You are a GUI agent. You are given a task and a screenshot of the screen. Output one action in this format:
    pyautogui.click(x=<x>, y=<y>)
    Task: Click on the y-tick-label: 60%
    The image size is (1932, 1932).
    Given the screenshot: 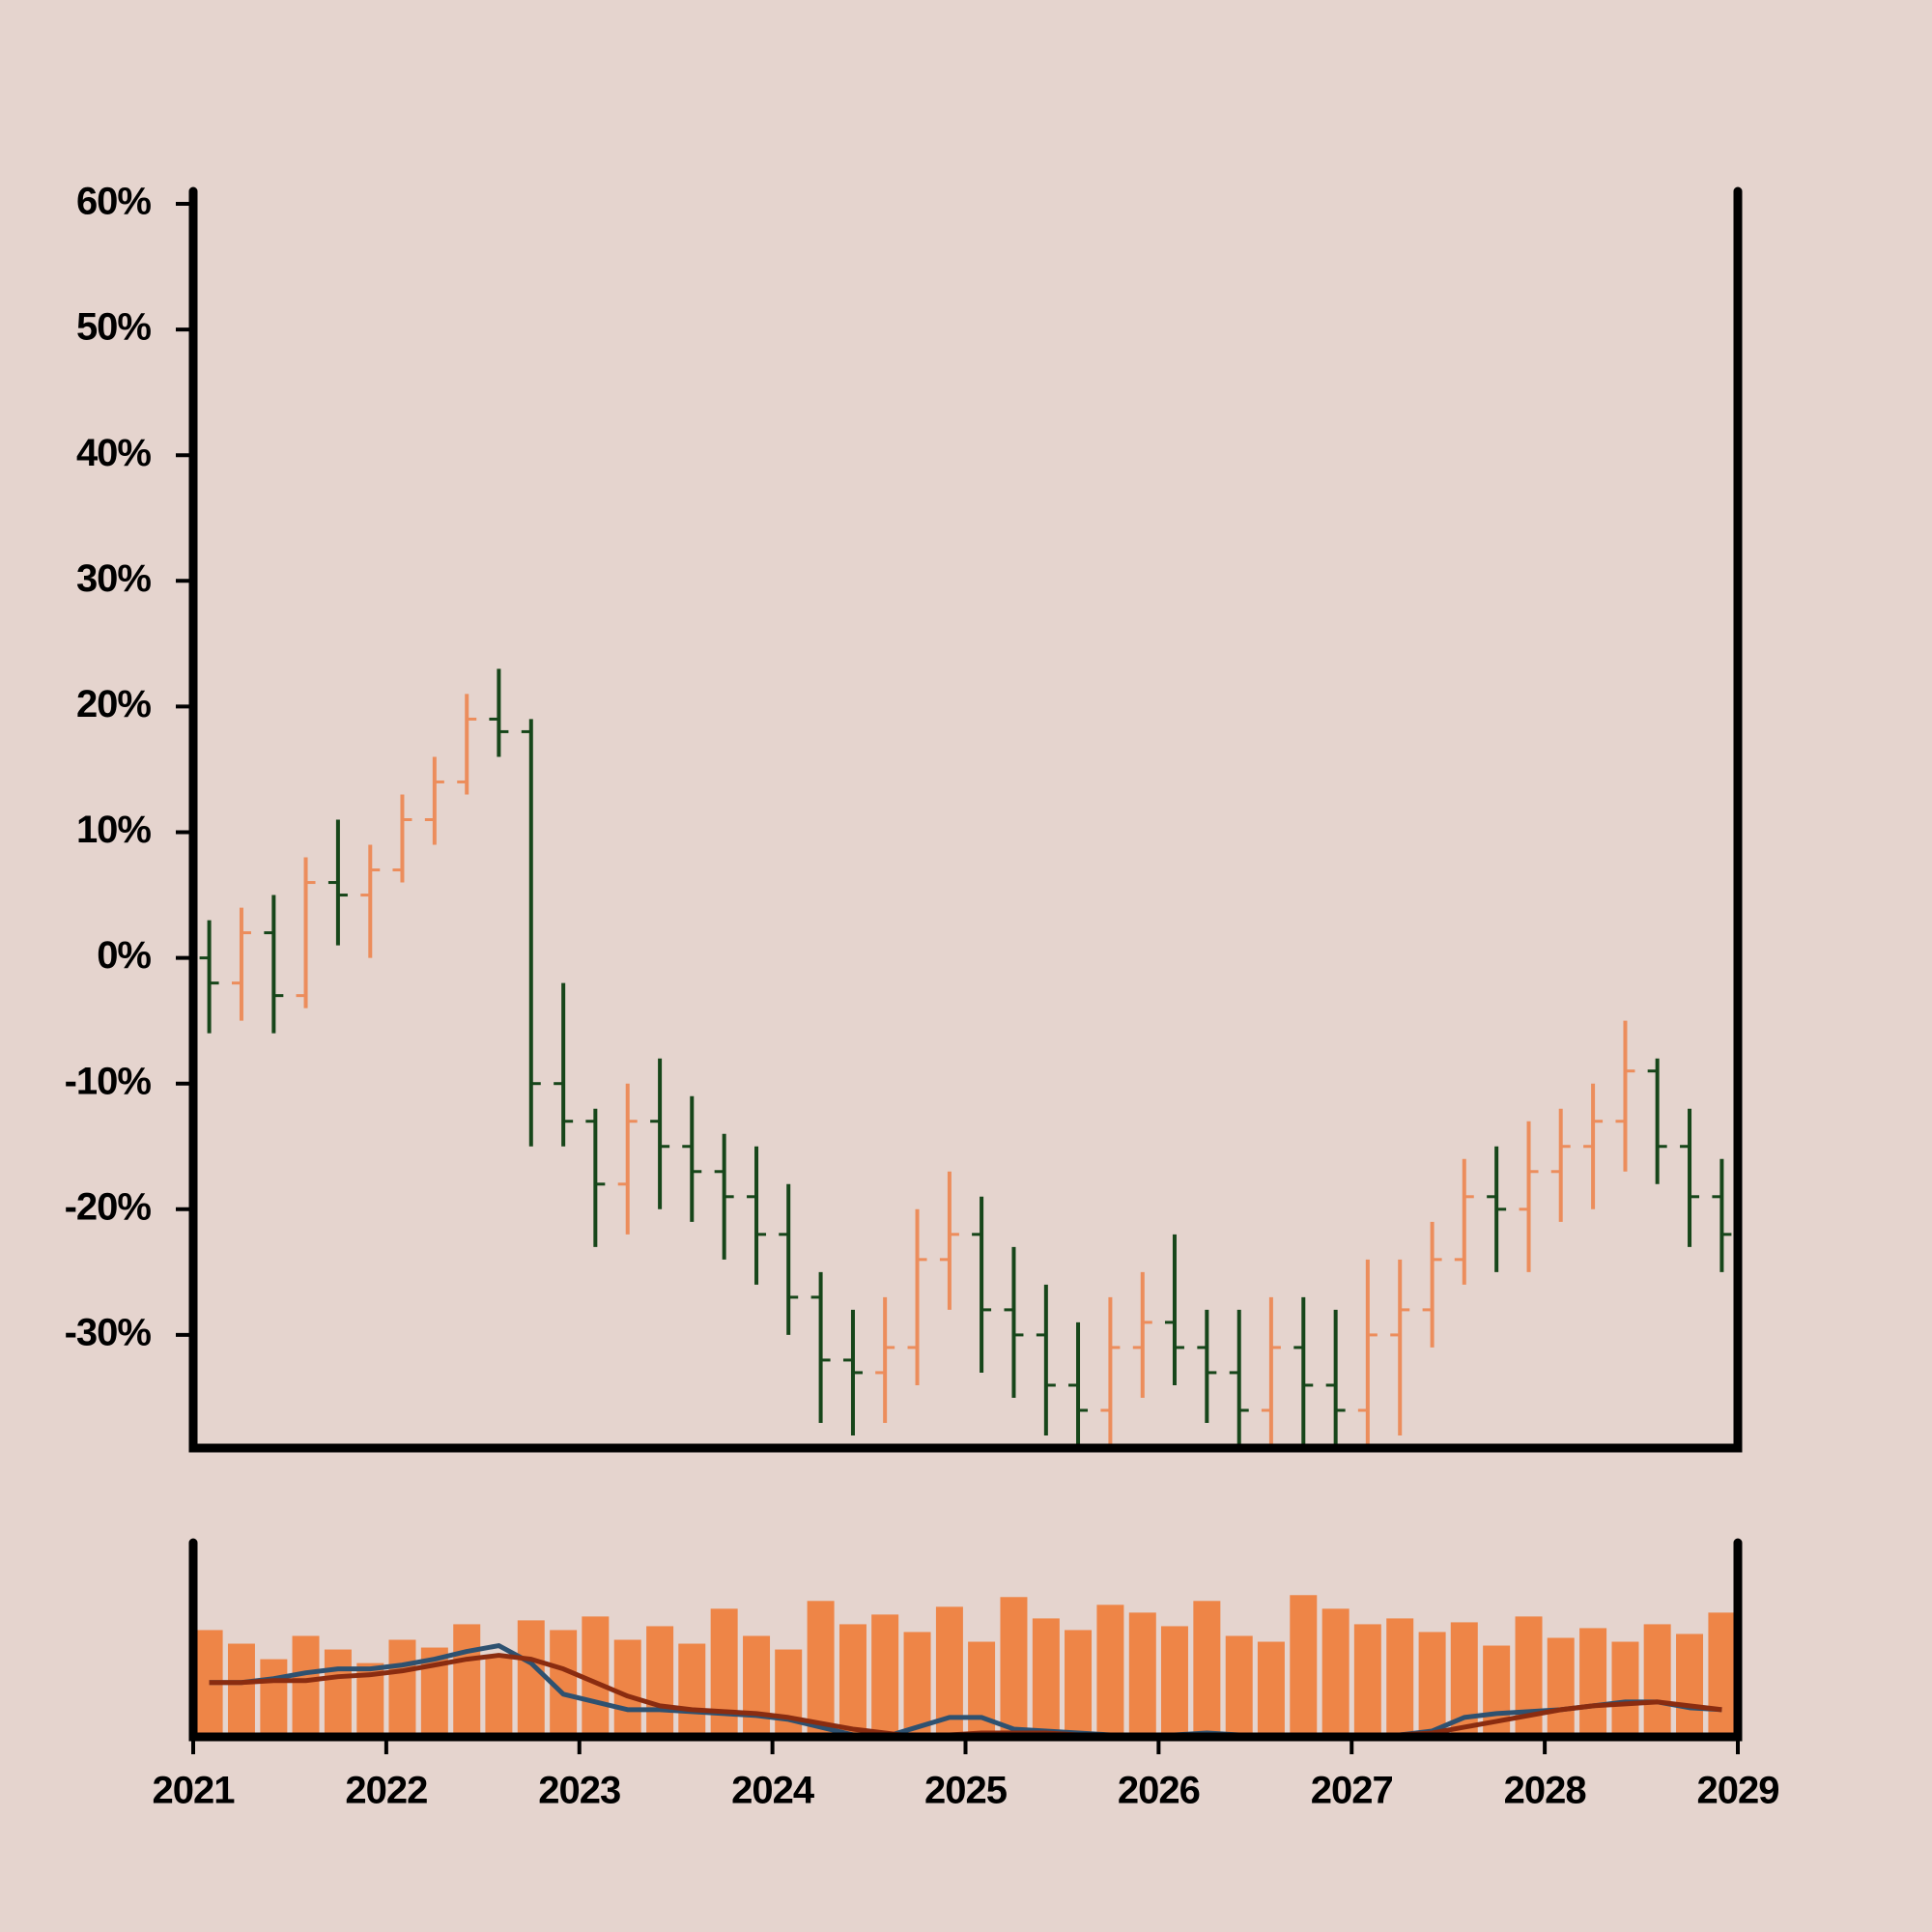 What is the action you would take?
    pyautogui.click(x=113, y=202)
    